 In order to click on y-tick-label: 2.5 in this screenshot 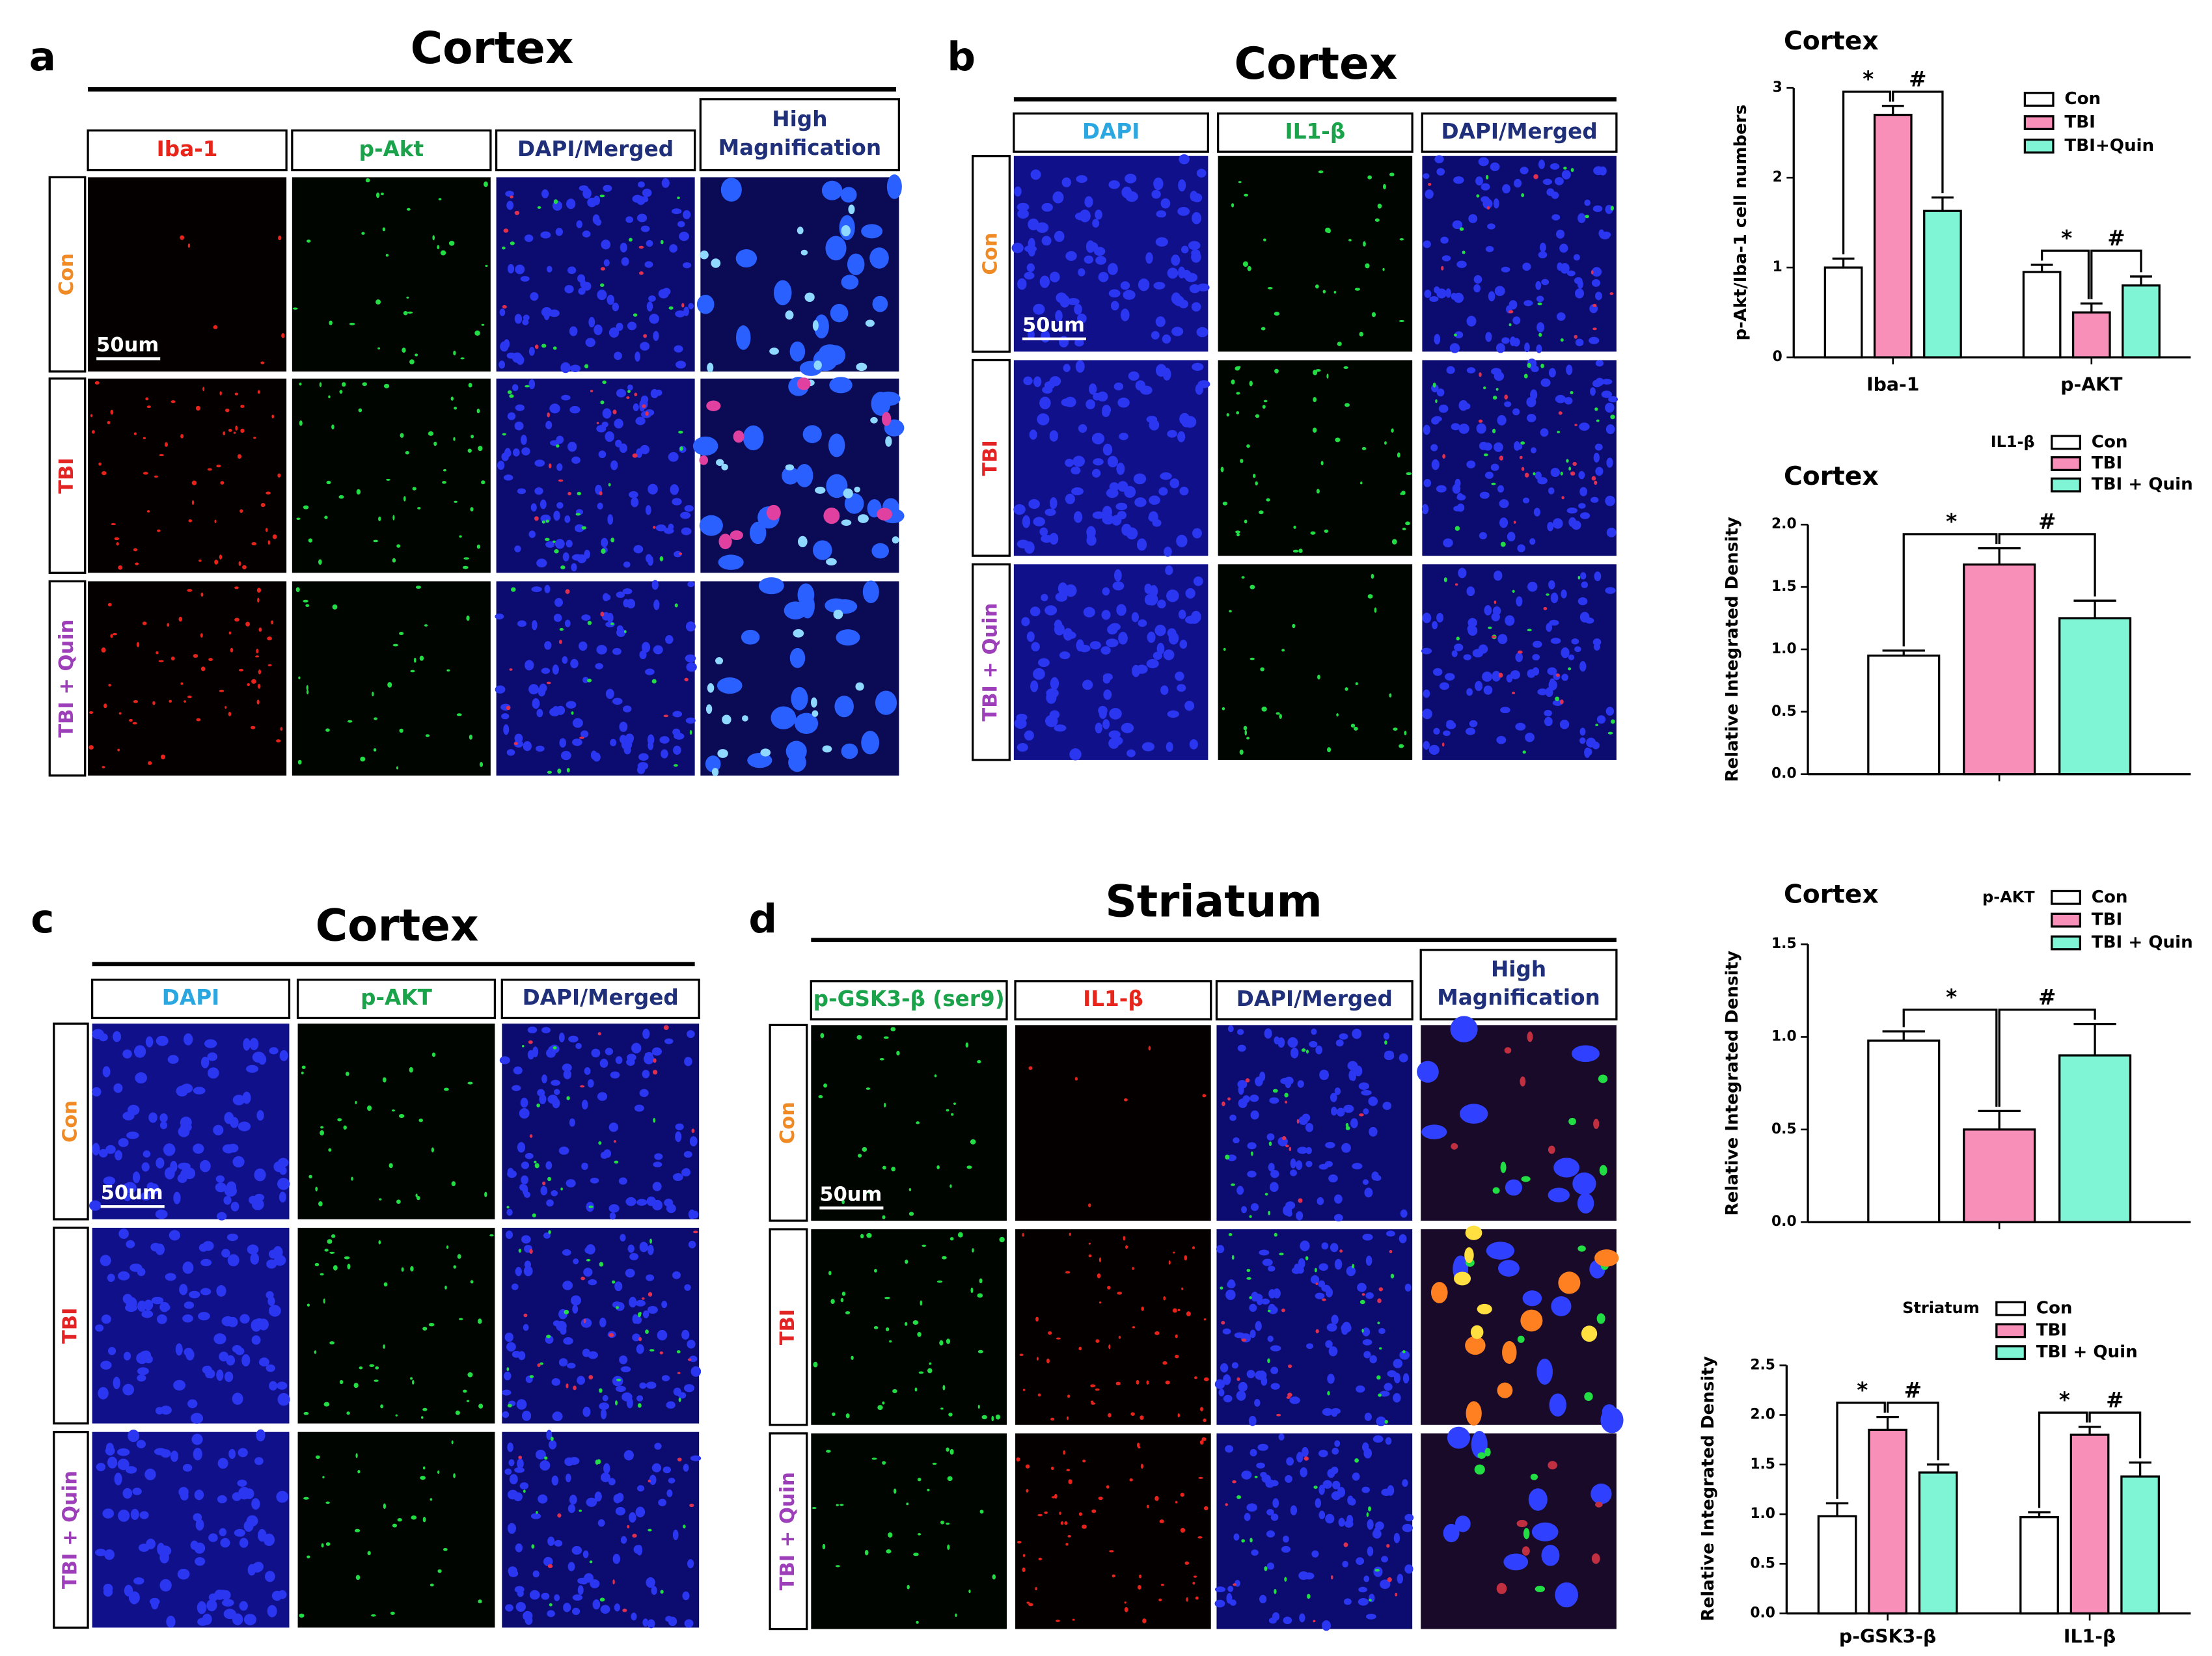, I will do `click(1763, 1365)`.